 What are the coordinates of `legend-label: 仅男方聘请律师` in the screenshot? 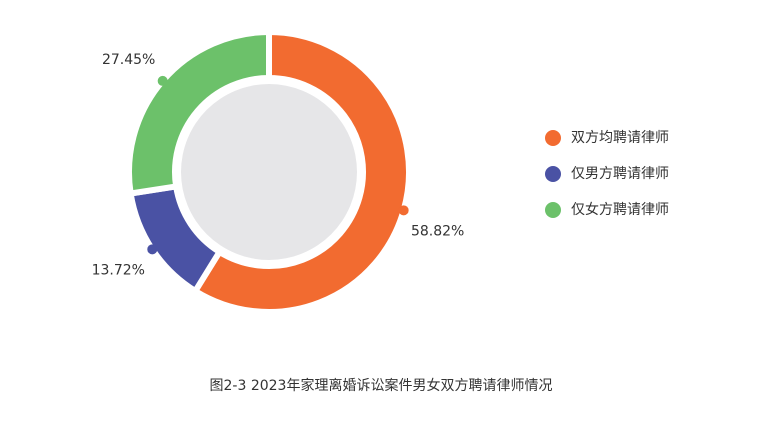 It's located at (620, 174).